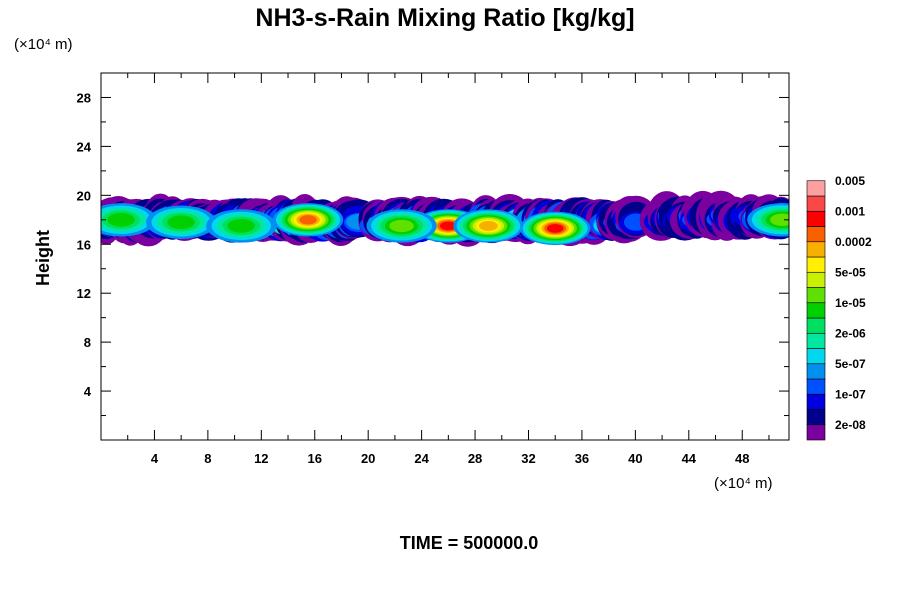 Image resolution: width=900 pixels, height=600 pixels. I want to click on y-tick-label: 28, so click(84, 97).